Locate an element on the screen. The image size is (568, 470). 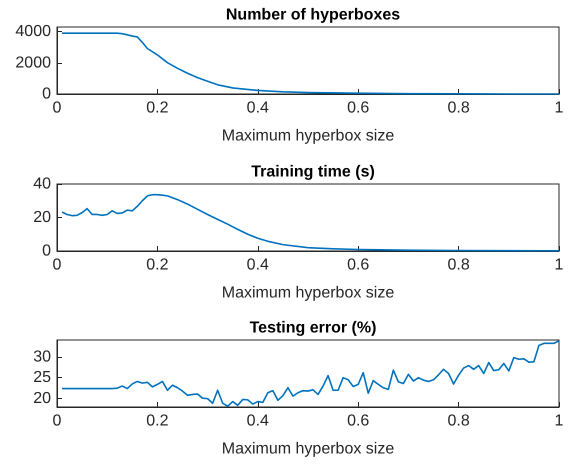
y-tick-label: 25 is located at coordinates (42, 377).